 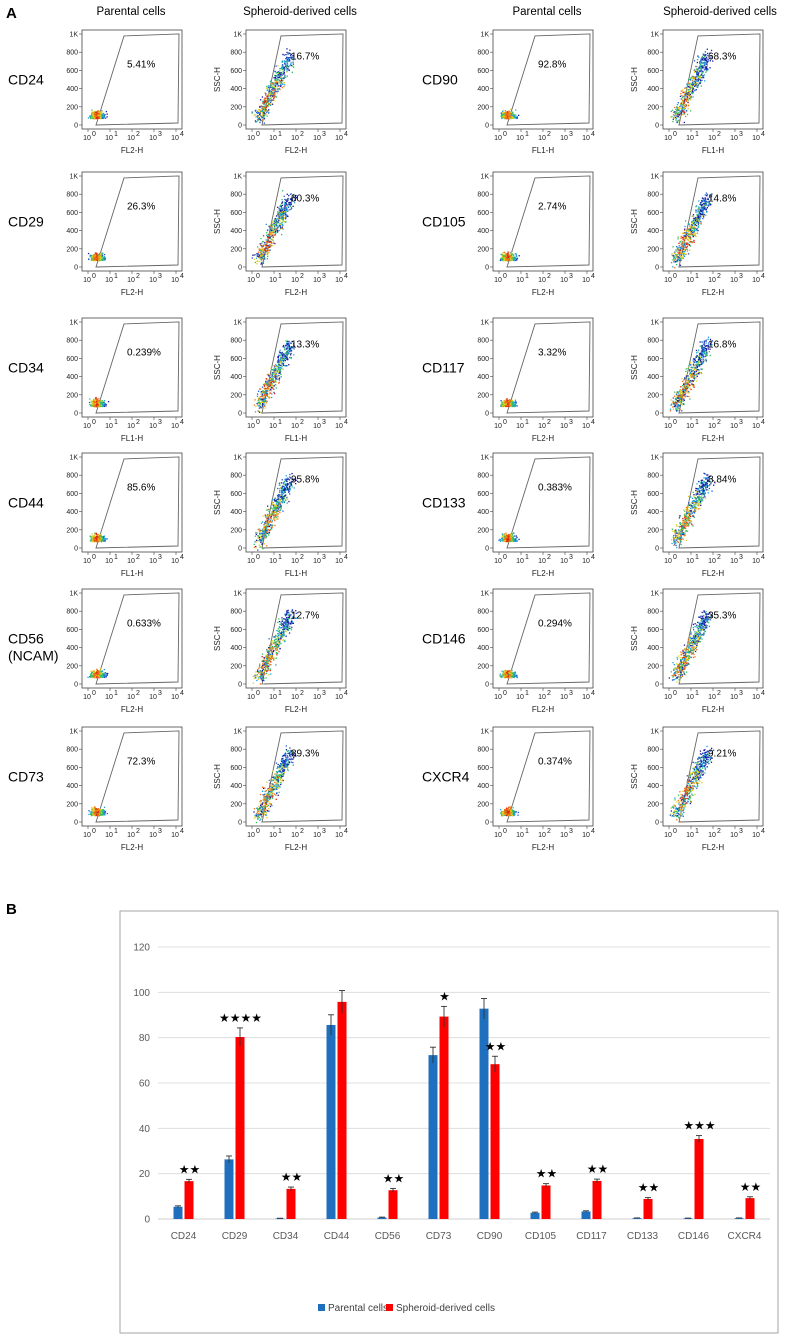 I want to click on y-tick-label: 400, so click(x=236, y=512).